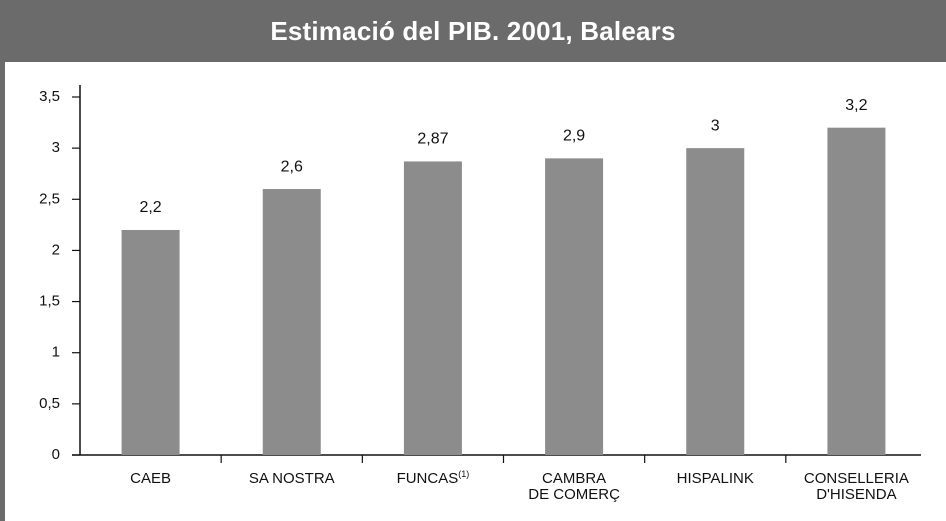 The image size is (946, 521). I want to click on left-border, so click(2, 291).